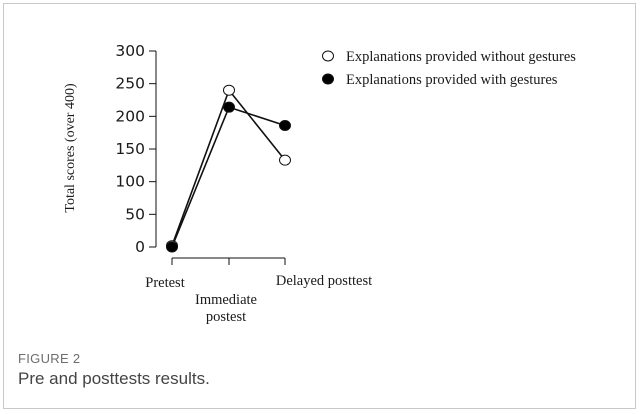 This screenshot has height=414, width=641. I want to click on y-tick-label: 250, so click(130, 84).